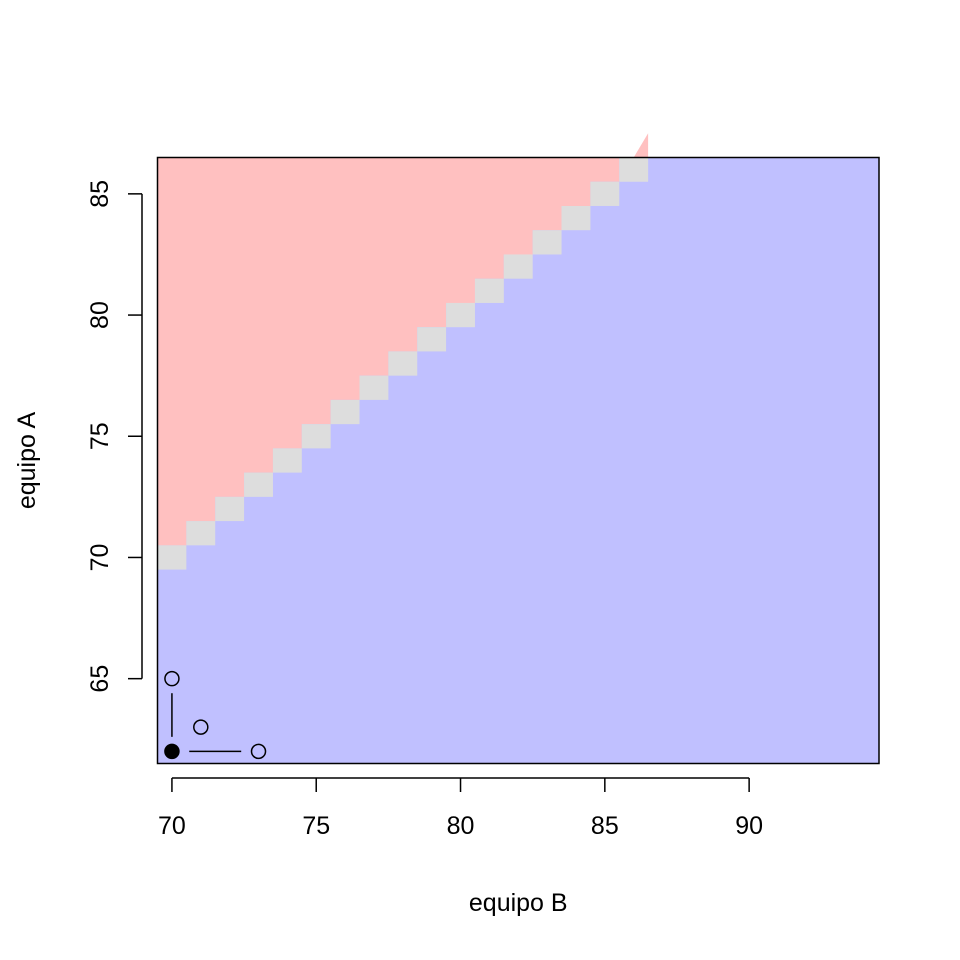 Image resolution: width=960 pixels, height=960 pixels. What do you see at coordinates (172, 826) in the screenshot?
I see `x-tick-label: 70` at bounding box center [172, 826].